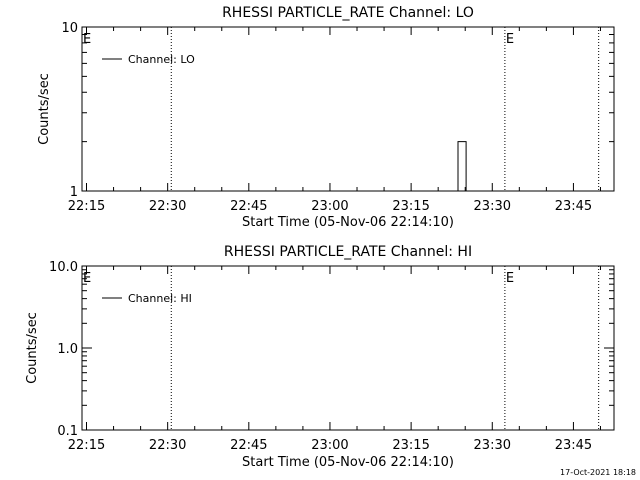 The height and width of the screenshot is (480, 640). I want to click on y-tick-label: 1, so click(74, 192).